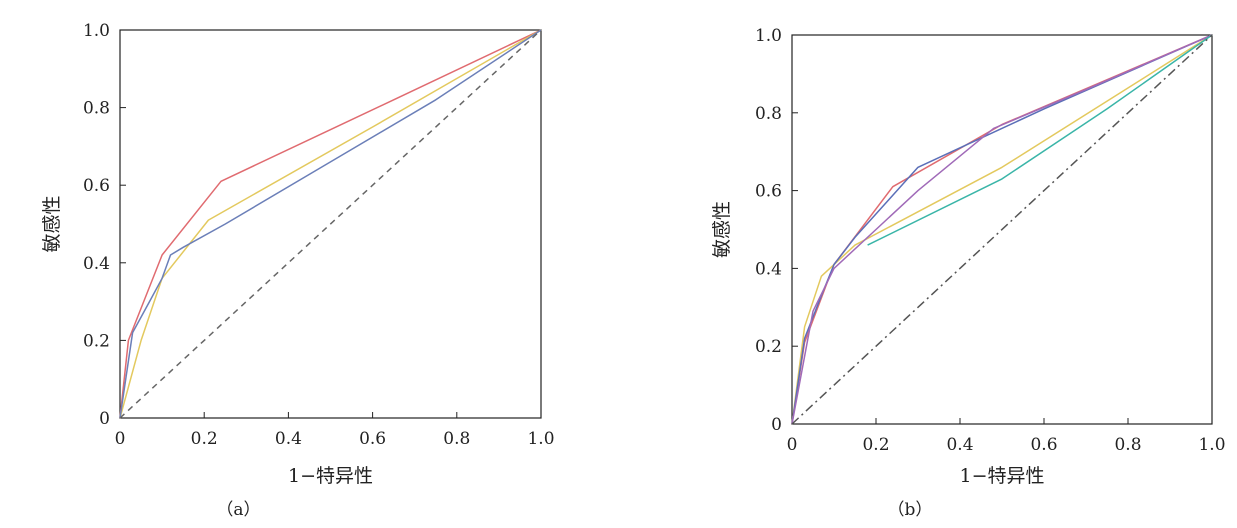 The image size is (1237, 528). Describe the element at coordinates (776, 425) in the screenshot. I see `y-tick-label-b: 0` at that location.